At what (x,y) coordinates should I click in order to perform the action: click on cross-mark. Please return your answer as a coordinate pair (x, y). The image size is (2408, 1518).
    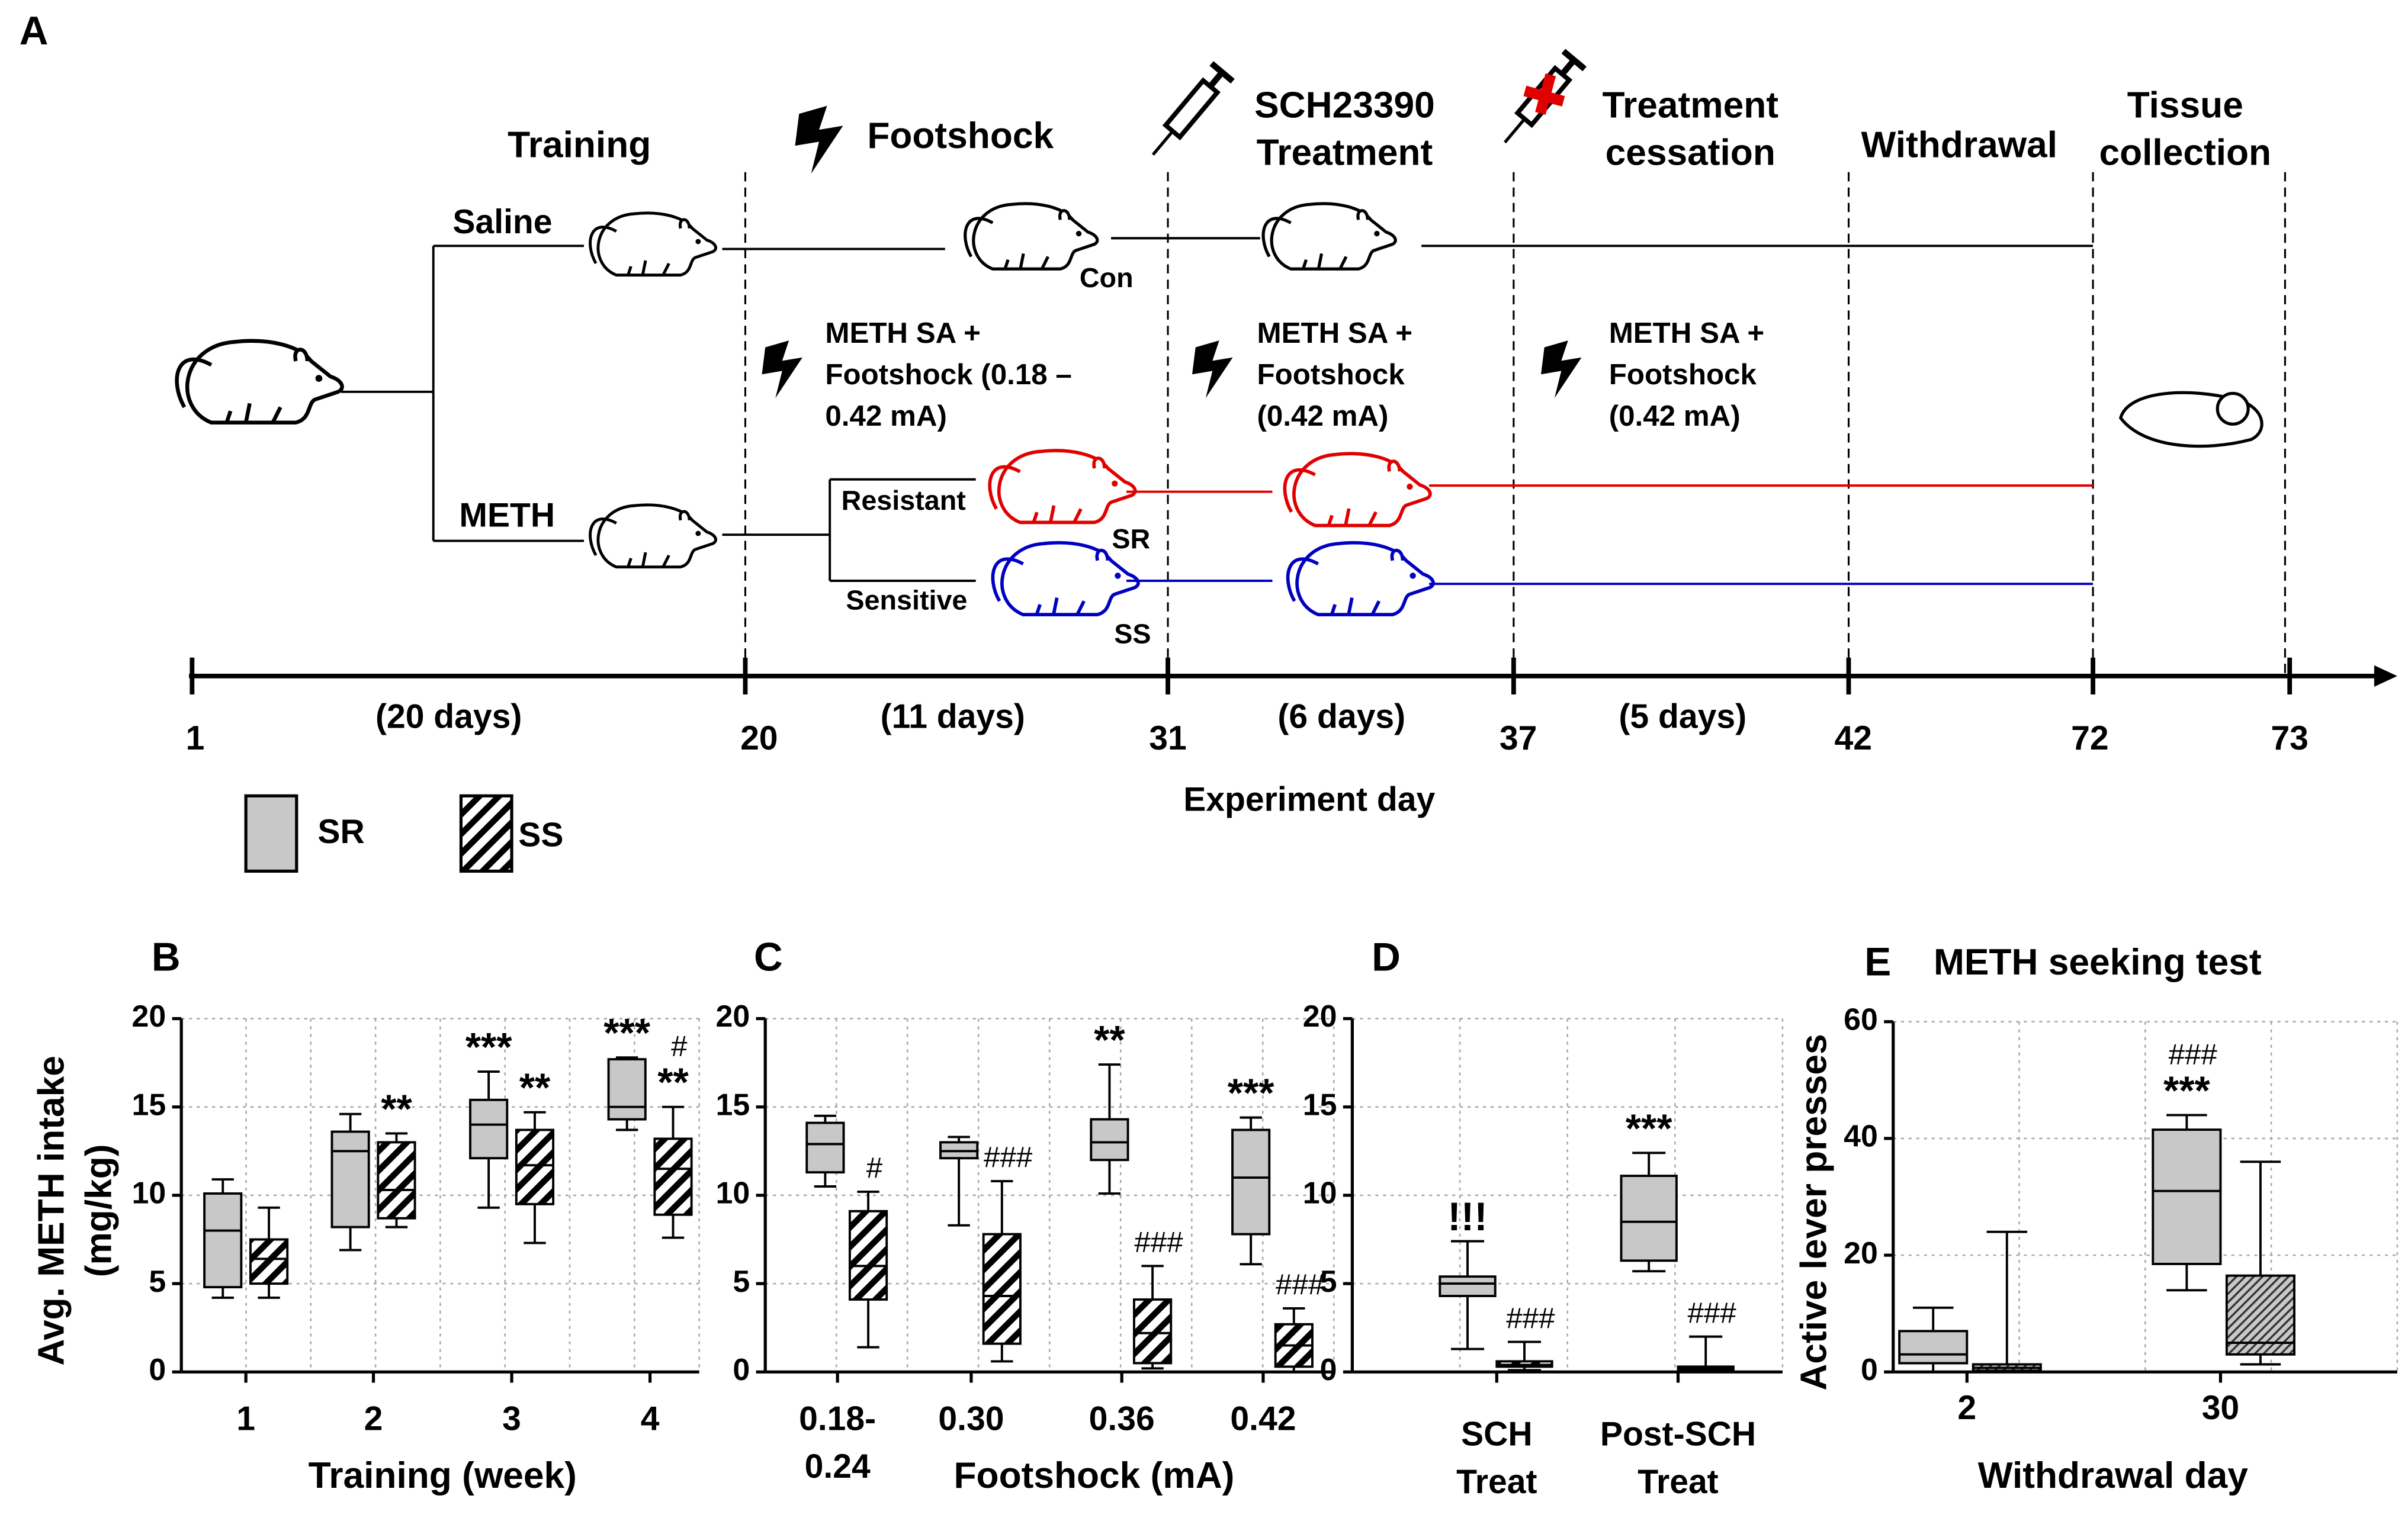
    Looking at the image, I should click on (1545, 94).